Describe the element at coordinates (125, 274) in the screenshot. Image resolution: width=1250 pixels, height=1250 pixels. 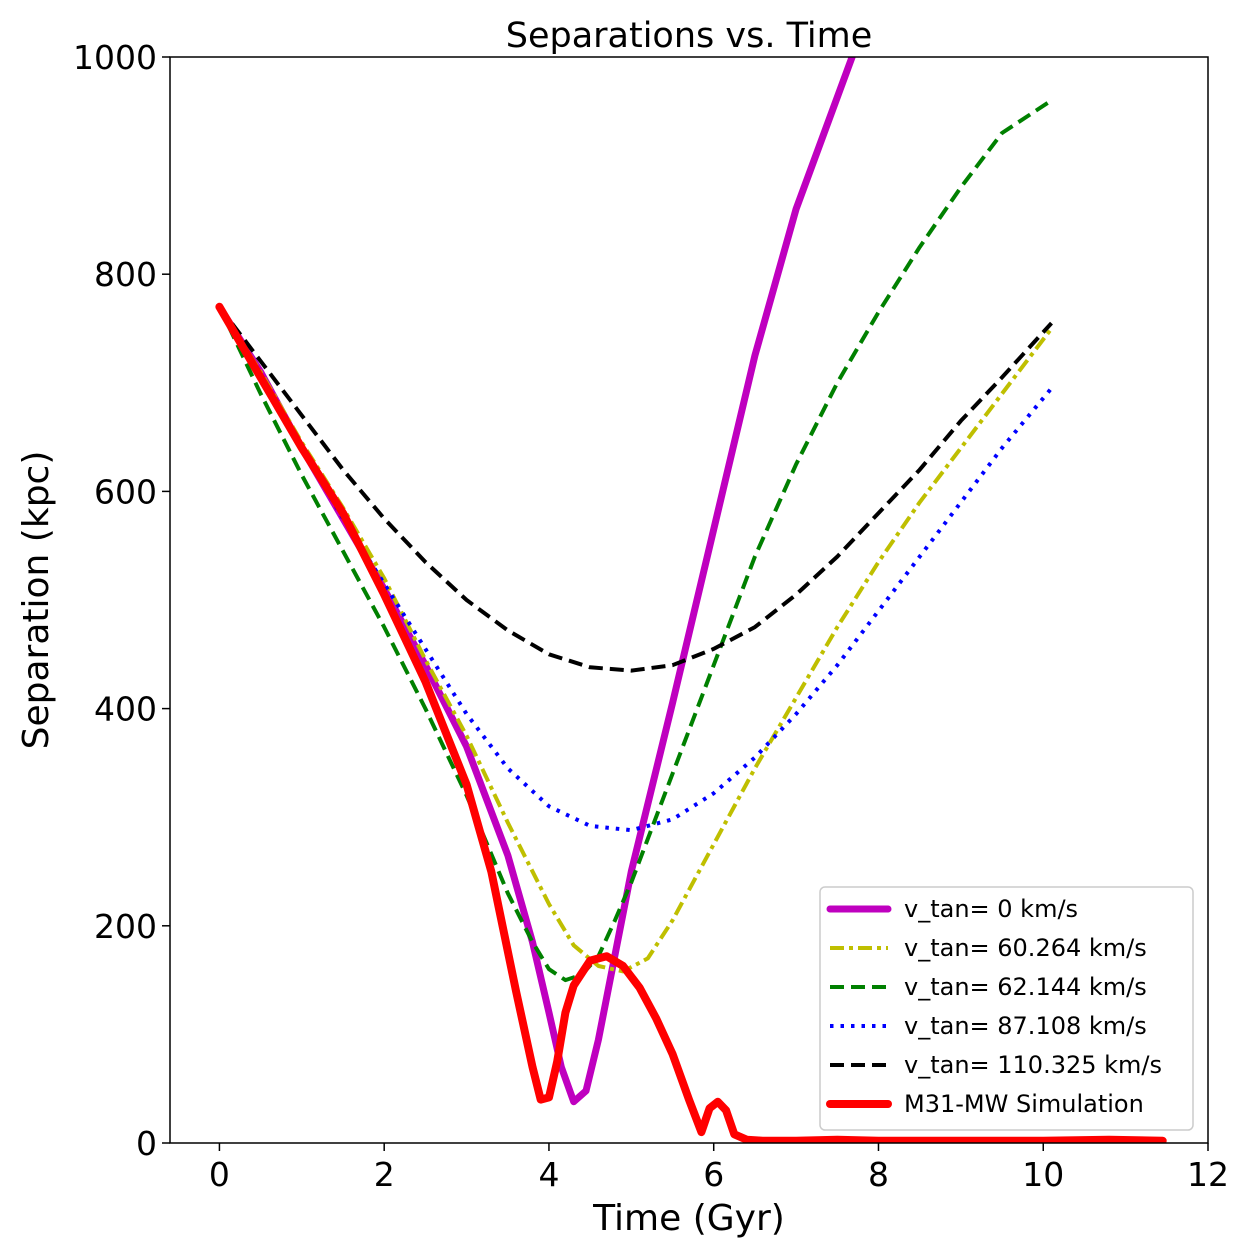
I see `y-tick-label: 800` at that location.